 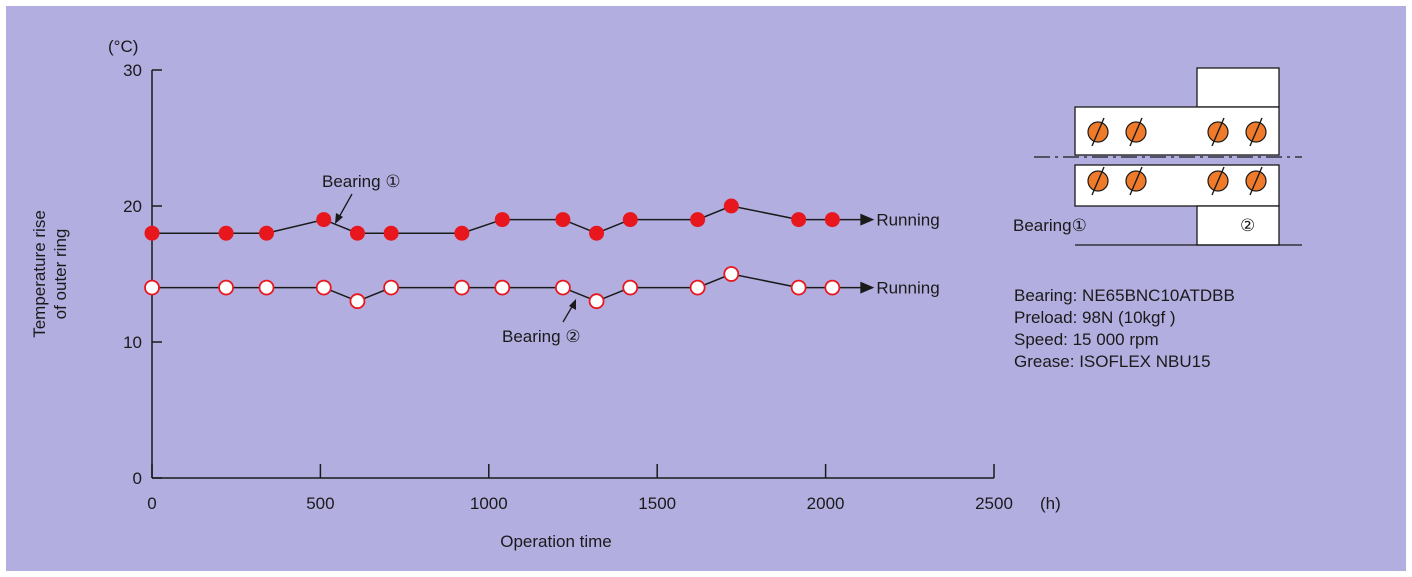 What do you see at coordinates (1247, 225) in the screenshot?
I see `diagram-label-bearing-2: ②` at bounding box center [1247, 225].